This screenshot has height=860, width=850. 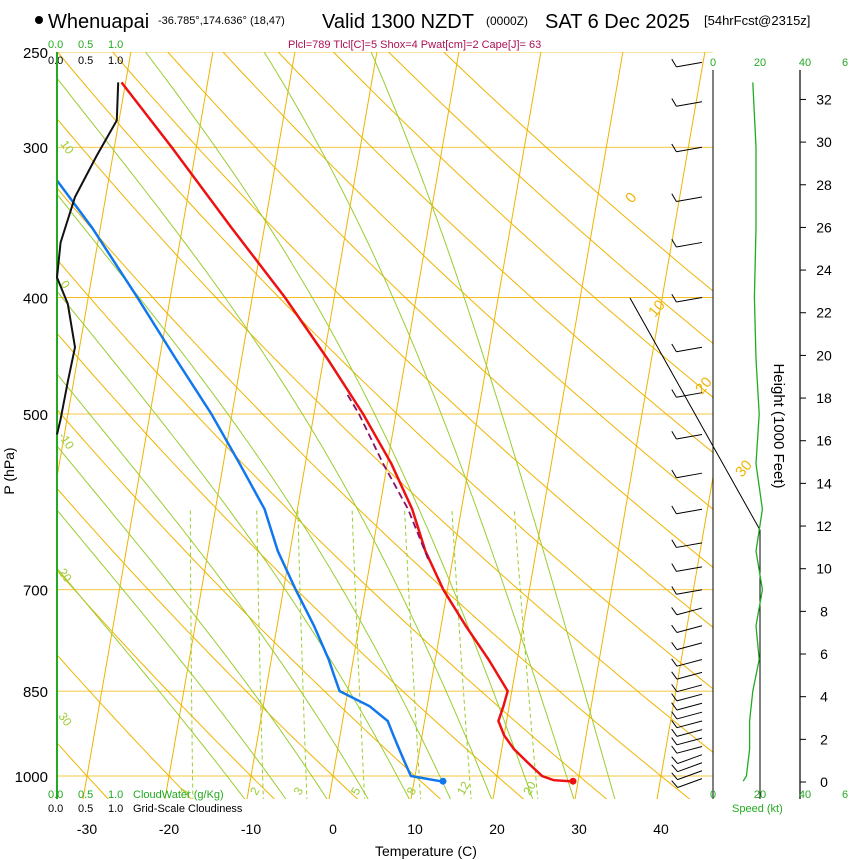 I want to click on x-tick-label: -20, so click(x=169, y=829).